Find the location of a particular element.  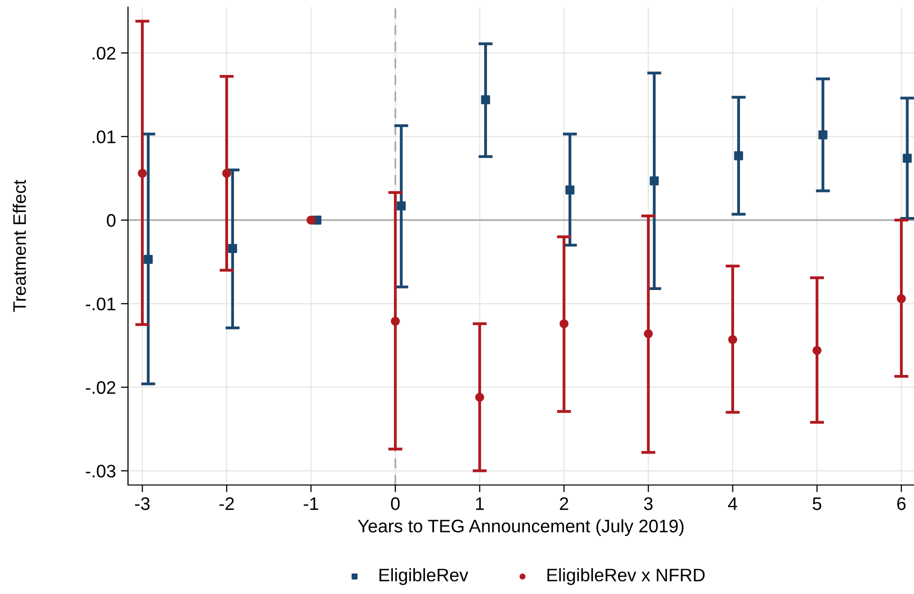

y-tick-label: .02 is located at coordinates (104, 53).